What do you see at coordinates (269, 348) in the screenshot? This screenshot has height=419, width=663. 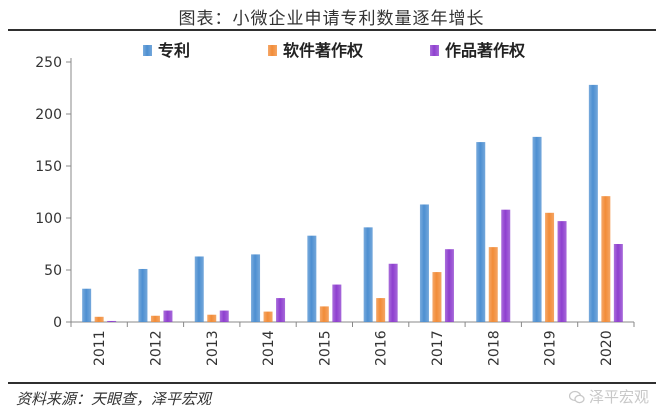 I see `x-tick-label: 2014` at bounding box center [269, 348].